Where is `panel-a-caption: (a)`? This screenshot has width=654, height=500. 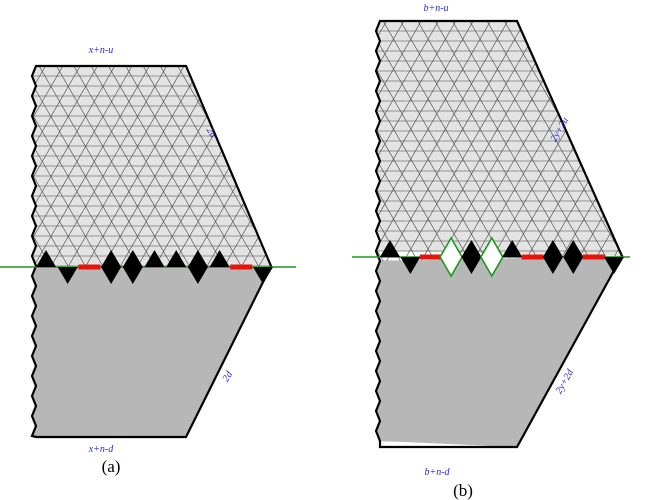
panel-a-caption: (a) is located at coordinates (111, 466).